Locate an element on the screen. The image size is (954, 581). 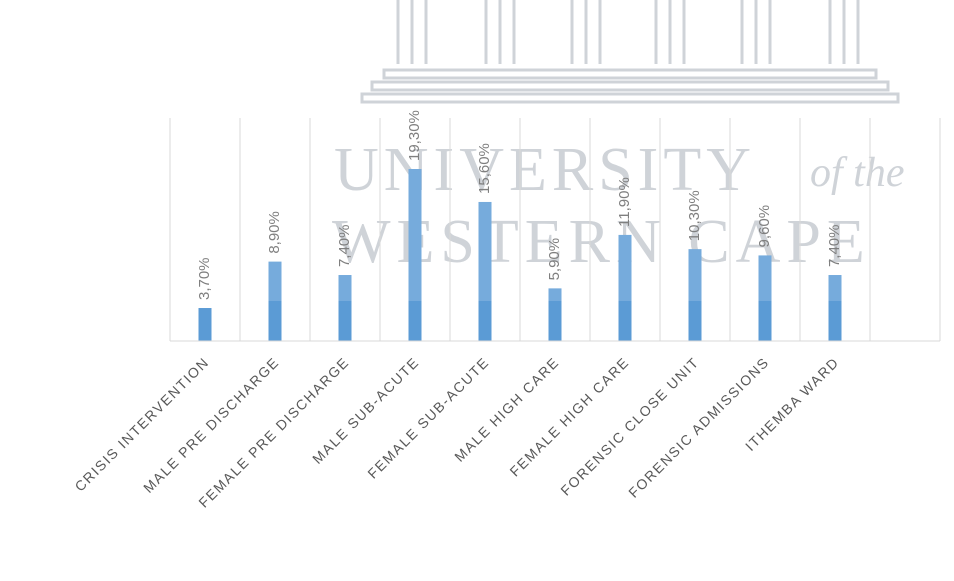
x-tick-label: FORENSIC CLOSE UNIT is located at coordinates (629, 426).